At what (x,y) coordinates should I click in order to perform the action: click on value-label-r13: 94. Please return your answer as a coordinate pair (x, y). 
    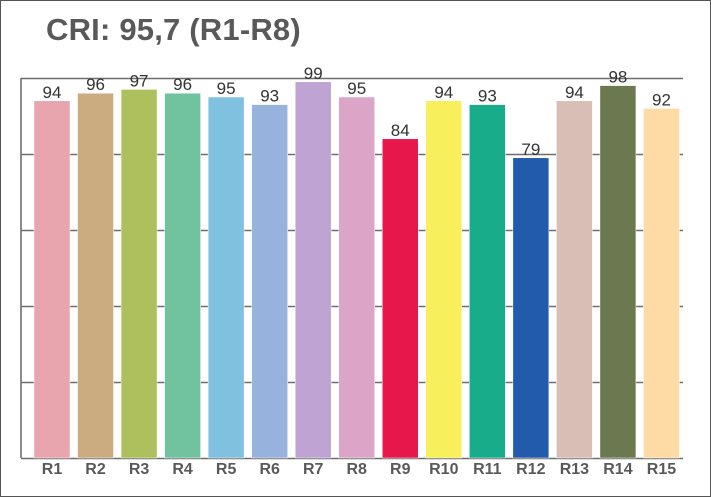
    Looking at the image, I should click on (574, 92).